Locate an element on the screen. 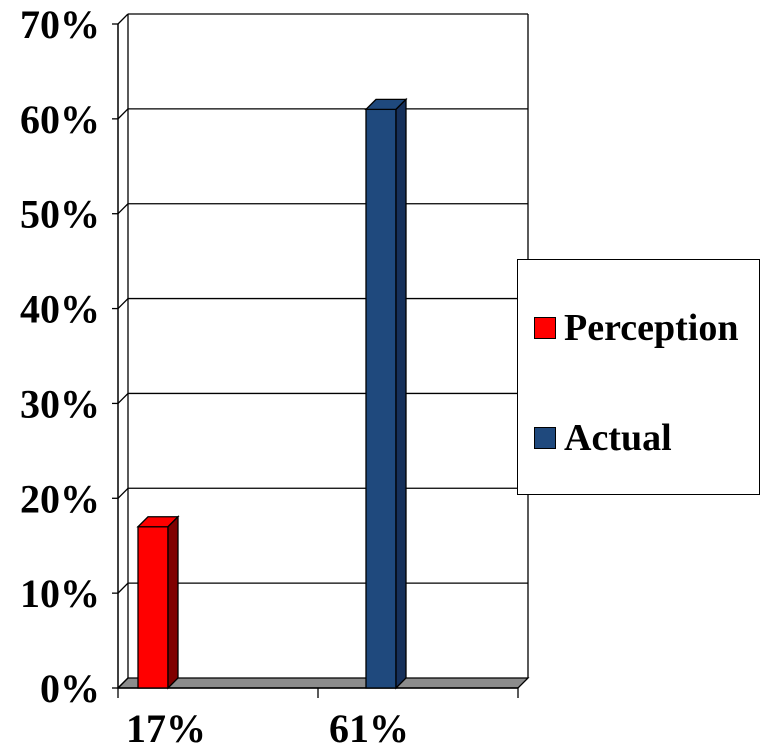 The height and width of the screenshot is (754, 761). y-tick-label: 60% is located at coordinates (60, 119).